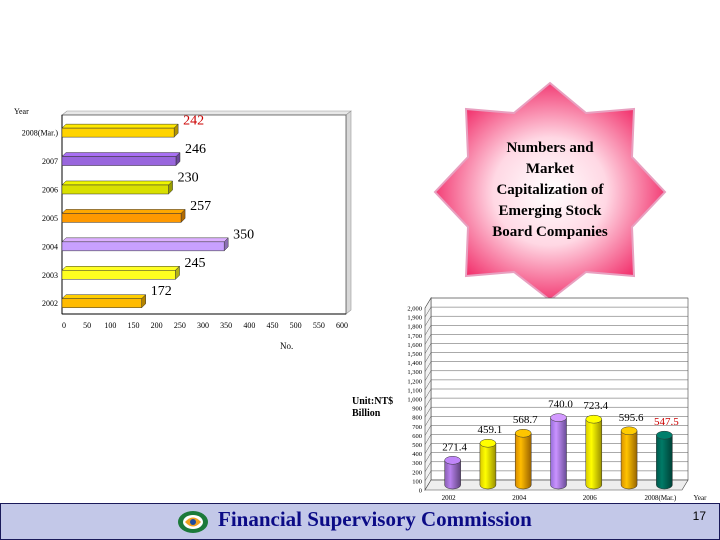 The height and width of the screenshot is (540, 720). What do you see at coordinates (631, 418) in the screenshot?
I see `data-label: 595.6` at bounding box center [631, 418].